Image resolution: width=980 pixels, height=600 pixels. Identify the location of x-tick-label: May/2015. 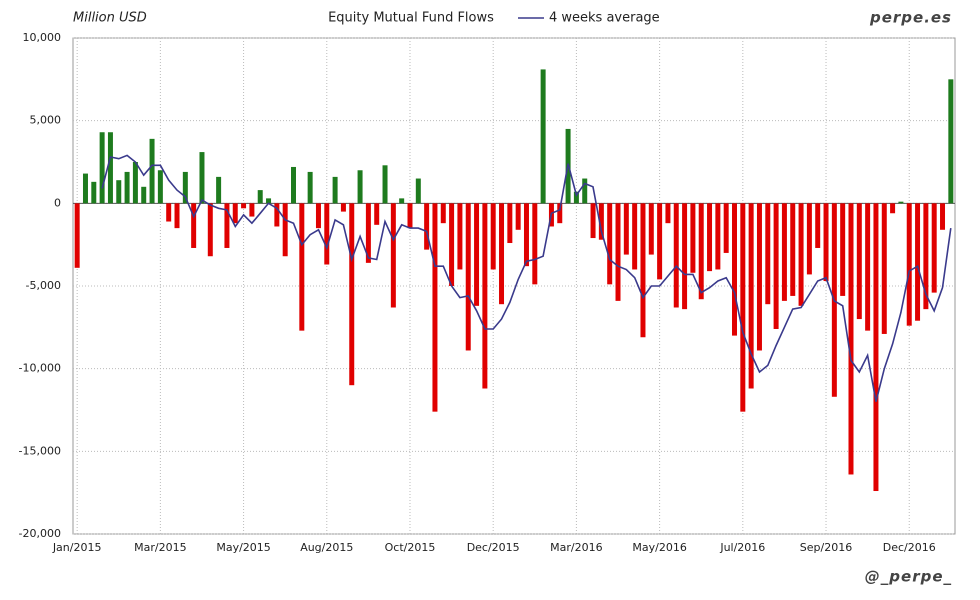
(243, 547).